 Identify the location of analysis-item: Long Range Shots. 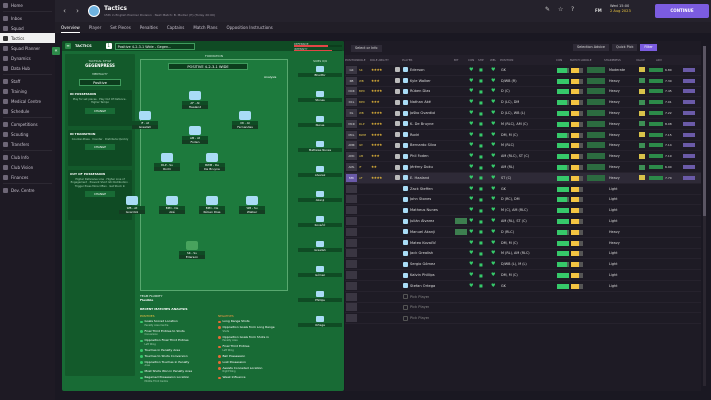
(254, 321).